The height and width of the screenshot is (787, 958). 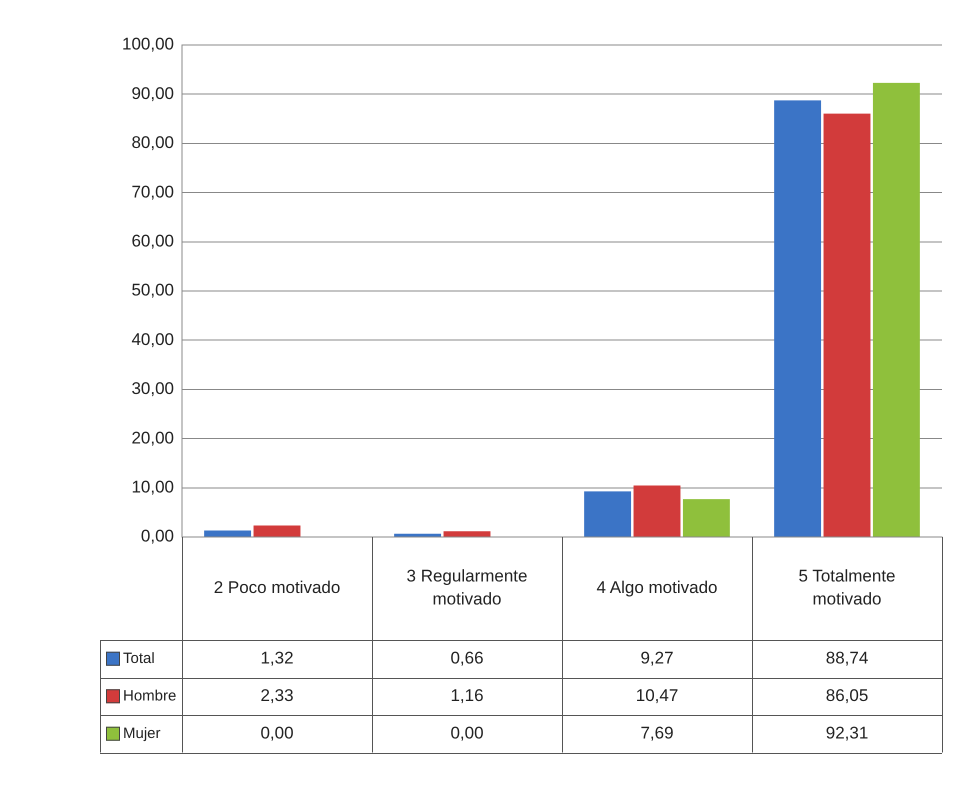 I want to click on x-tick-label: 5 Totalmente motivado, so click(x=847, y=587).